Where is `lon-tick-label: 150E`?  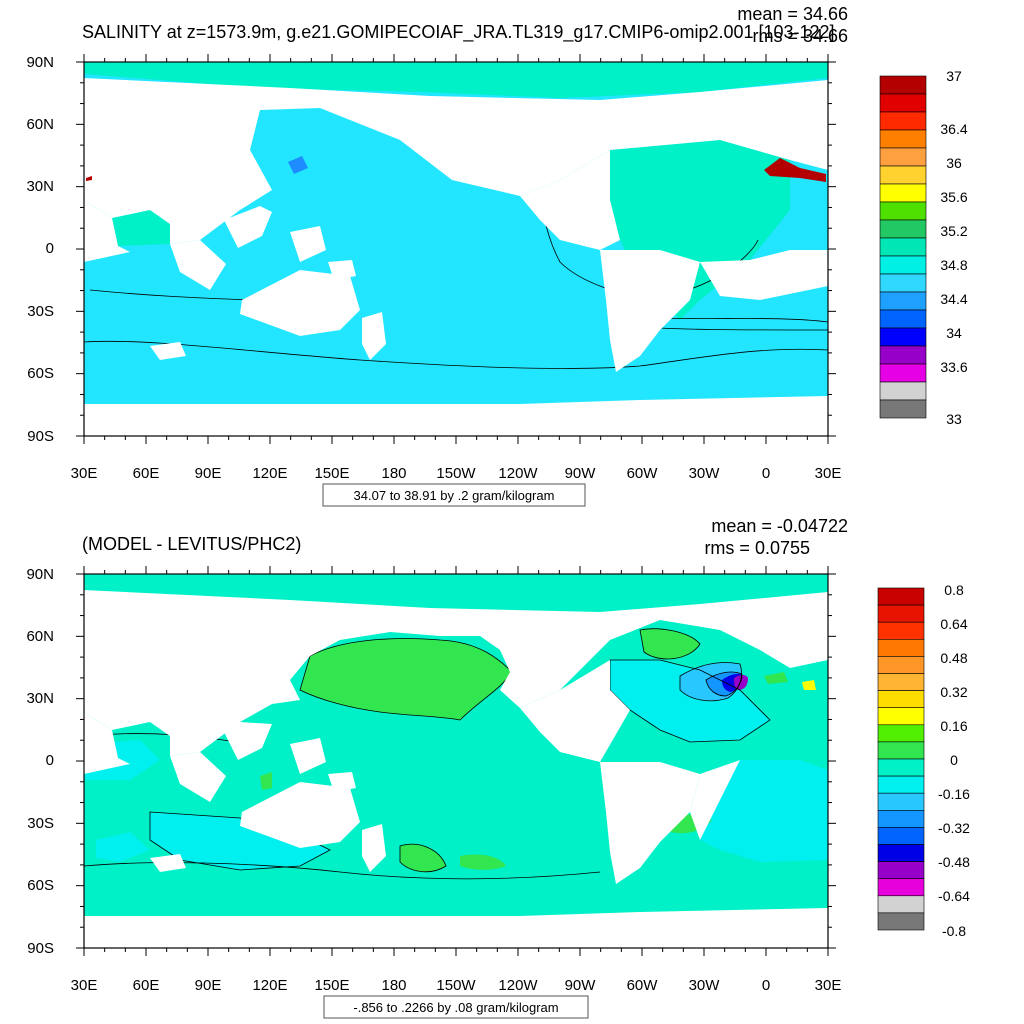 lon-tick-label: 150E is located at coordinates (331, 985).